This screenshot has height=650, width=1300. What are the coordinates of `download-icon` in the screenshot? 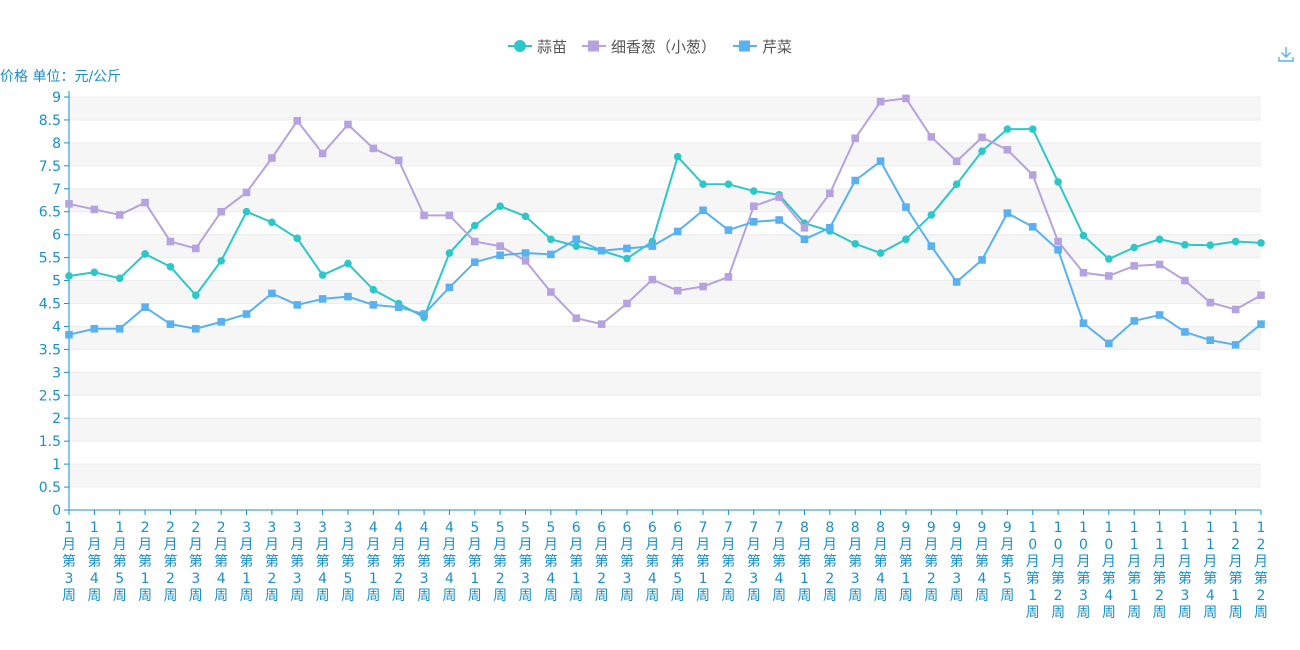 It's located at (1286, 54).